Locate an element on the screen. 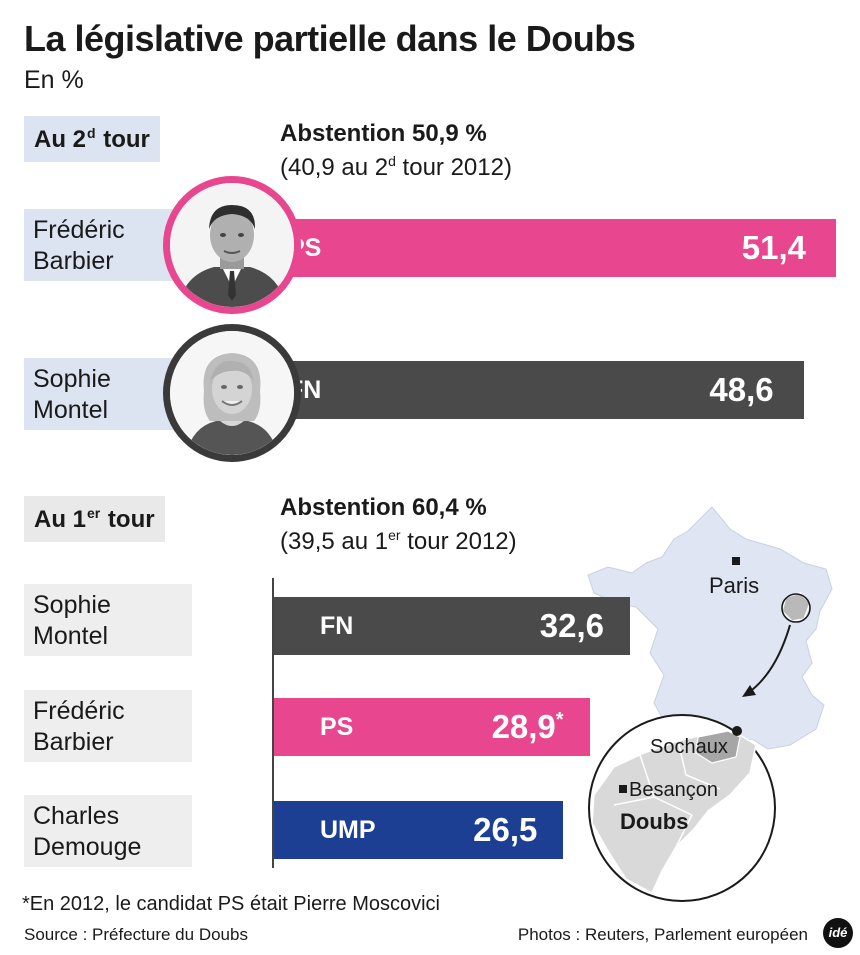 The width and height of the screenshot is (860, 955). zoom-origin-ring is located at coordinates (796, 608).